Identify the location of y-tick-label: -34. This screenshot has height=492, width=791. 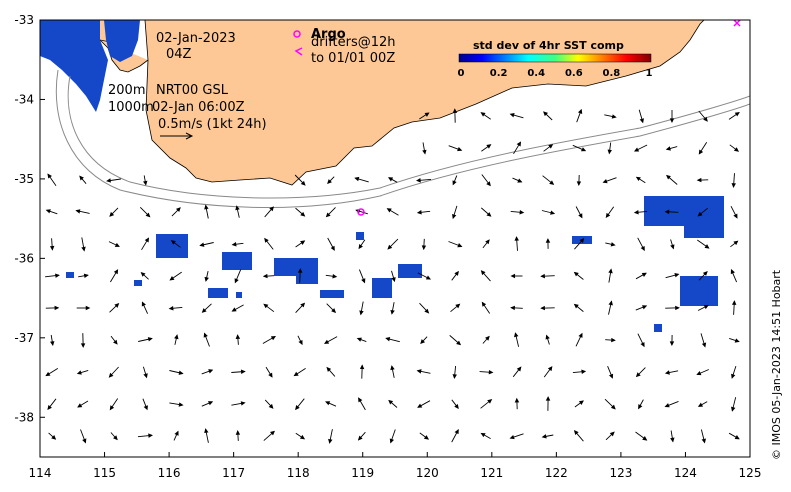
(24, 99).